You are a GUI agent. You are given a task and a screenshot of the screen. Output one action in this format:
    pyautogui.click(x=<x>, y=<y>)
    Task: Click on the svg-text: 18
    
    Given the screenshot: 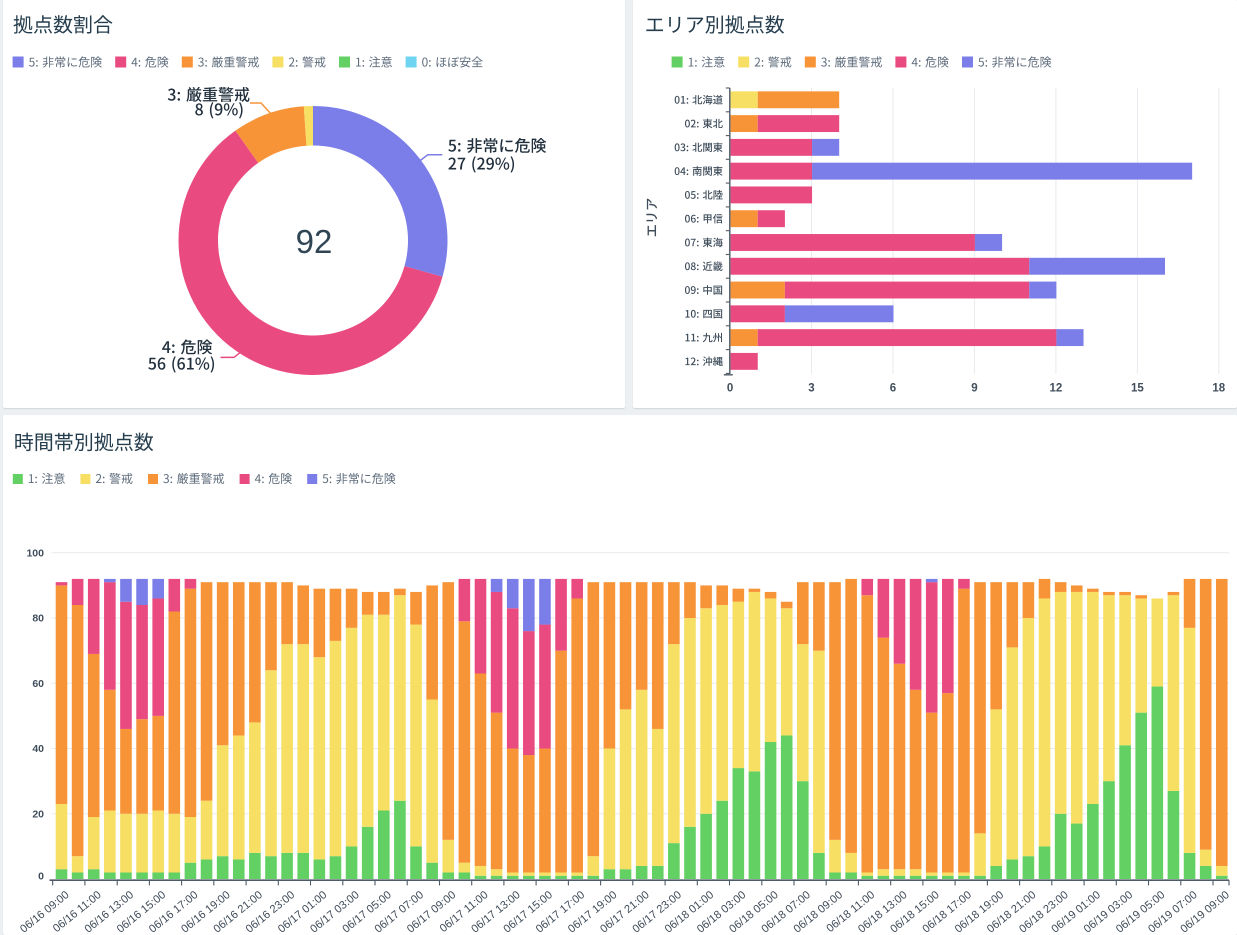 What is the action you would take?
    pyautogui.click(x=1218, y=389)
    